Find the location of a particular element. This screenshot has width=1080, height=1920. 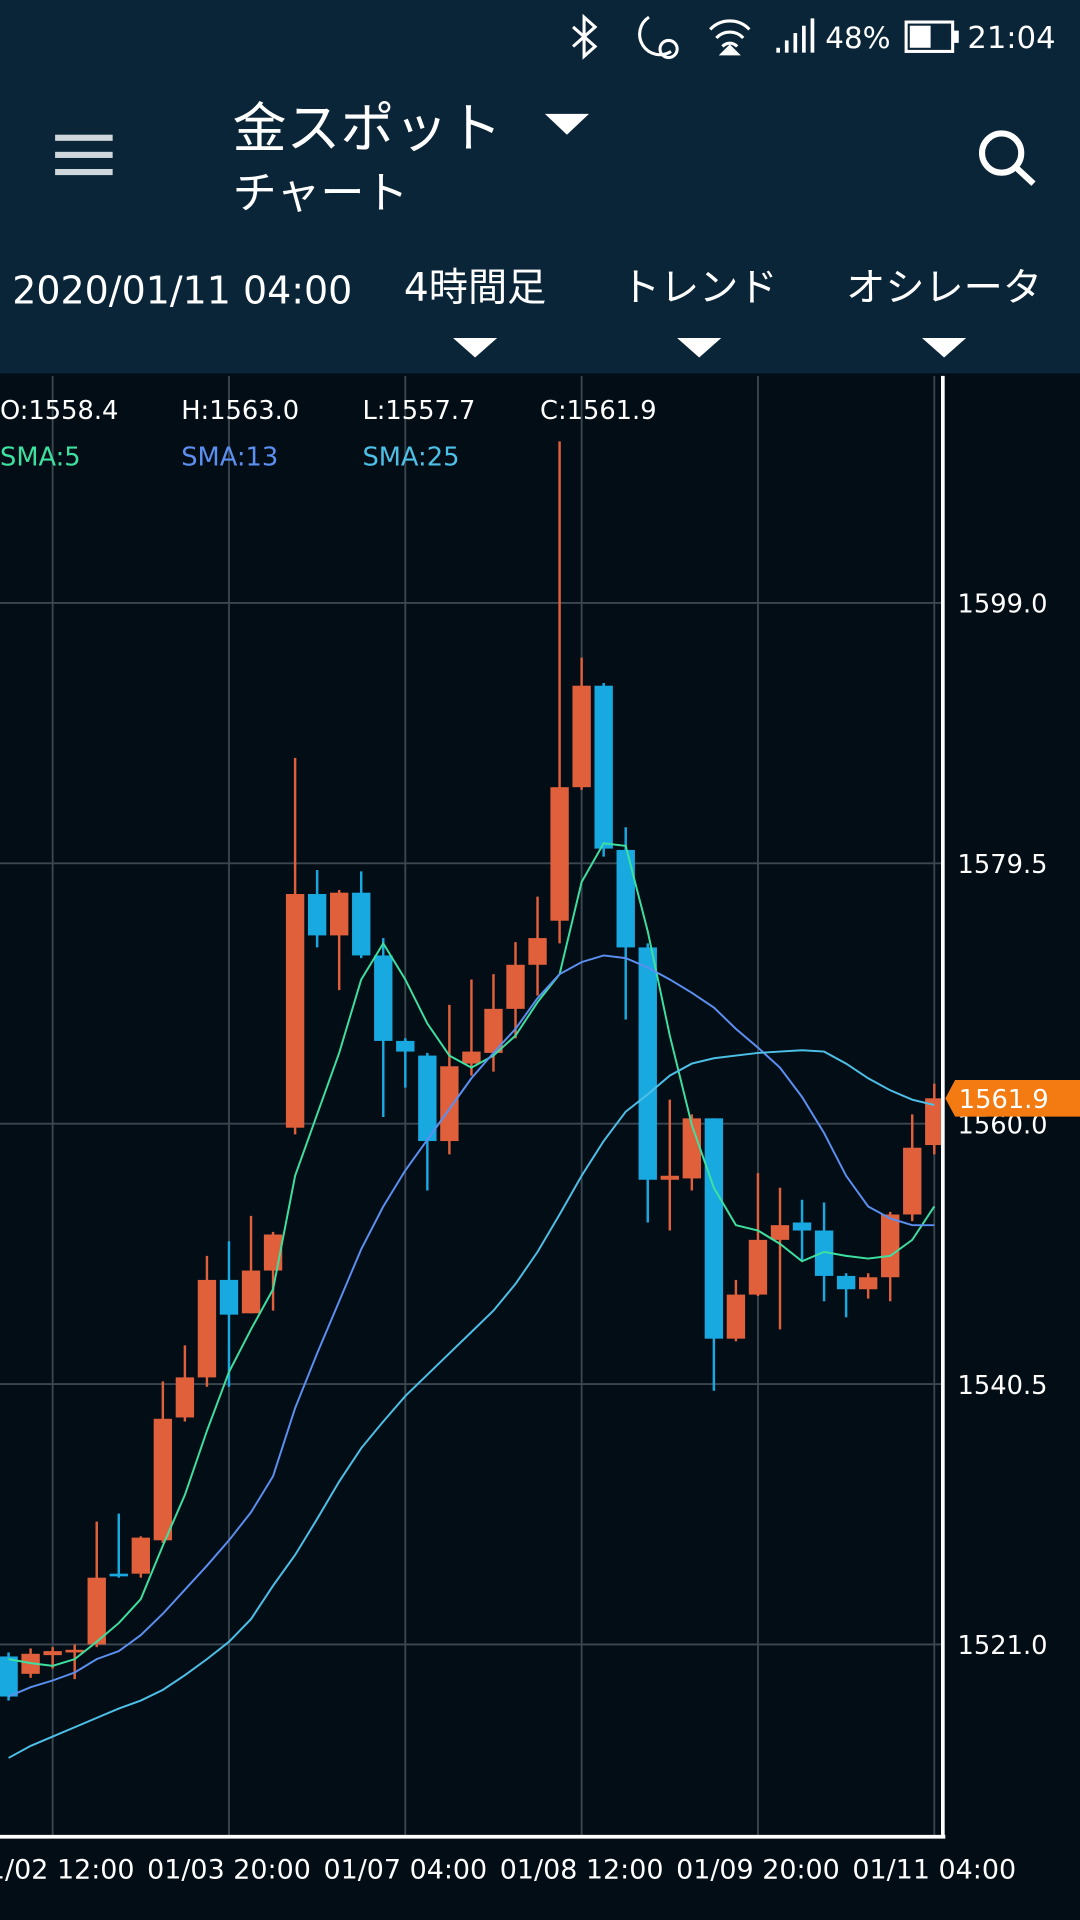

status-icons is located at coordinates (661, 36).